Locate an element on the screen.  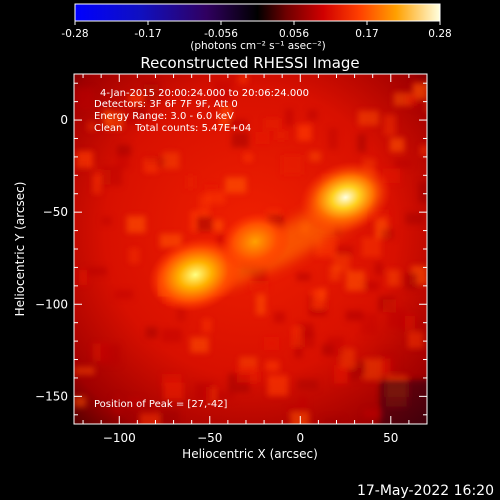
y-tick-label: −150 is located at coordinates (51, 396).